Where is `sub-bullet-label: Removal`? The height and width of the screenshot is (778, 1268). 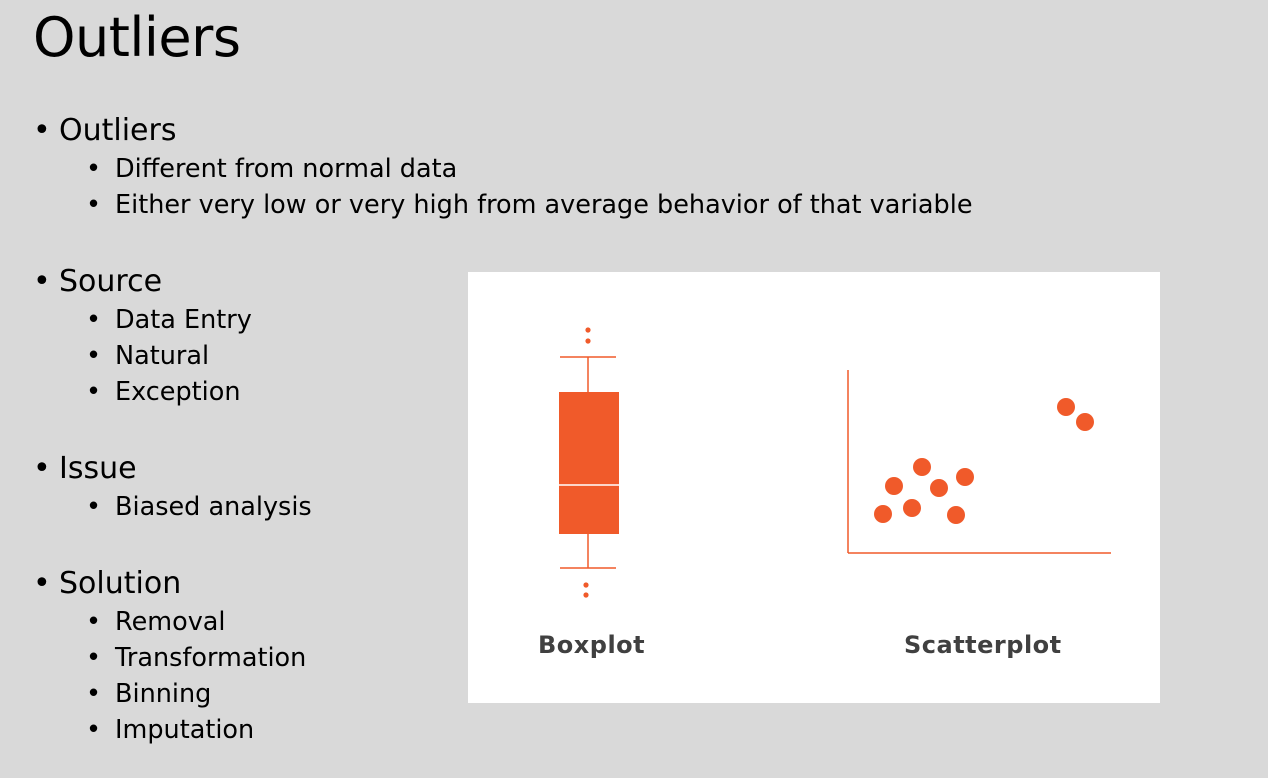 sub-bullet-label: Removal is located at coordinates (170, 622).